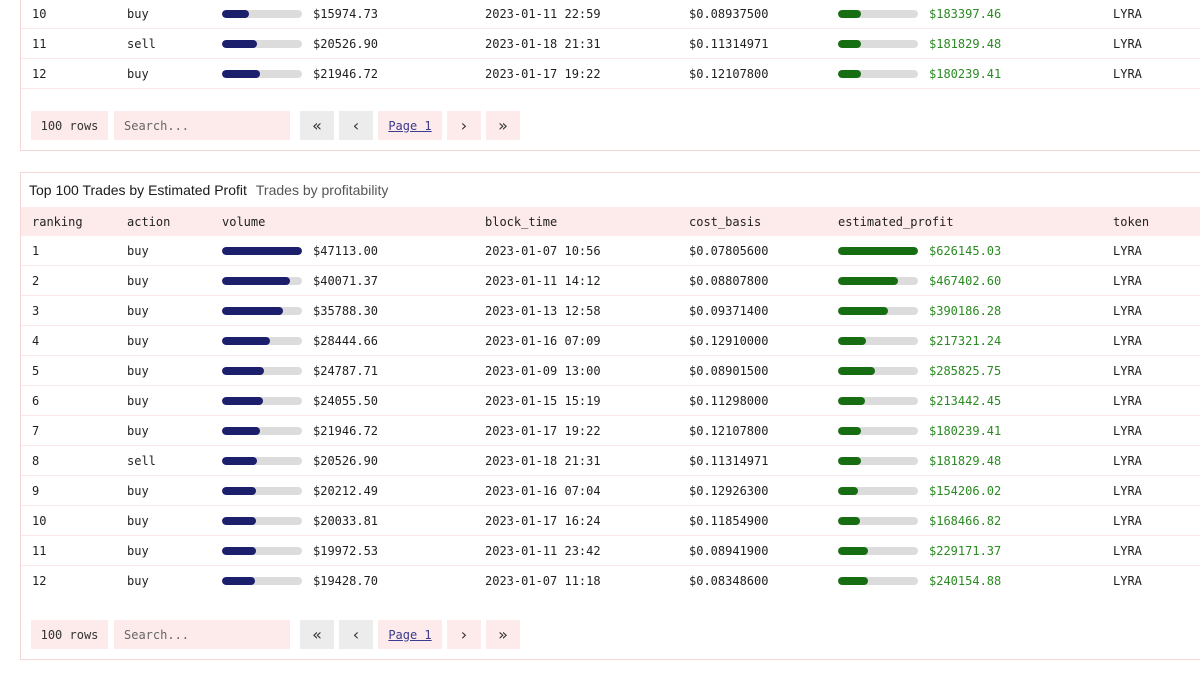 This screenshot has width=1200, height=675. I want to click on profit-value: $168466.82, so click(965, 520).